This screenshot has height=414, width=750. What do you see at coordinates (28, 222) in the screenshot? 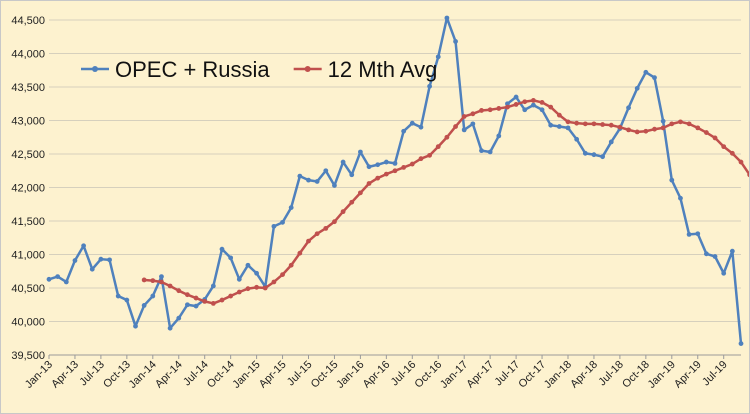
I see `y-tick-label: 41,500` at bounding box center [28, 222].